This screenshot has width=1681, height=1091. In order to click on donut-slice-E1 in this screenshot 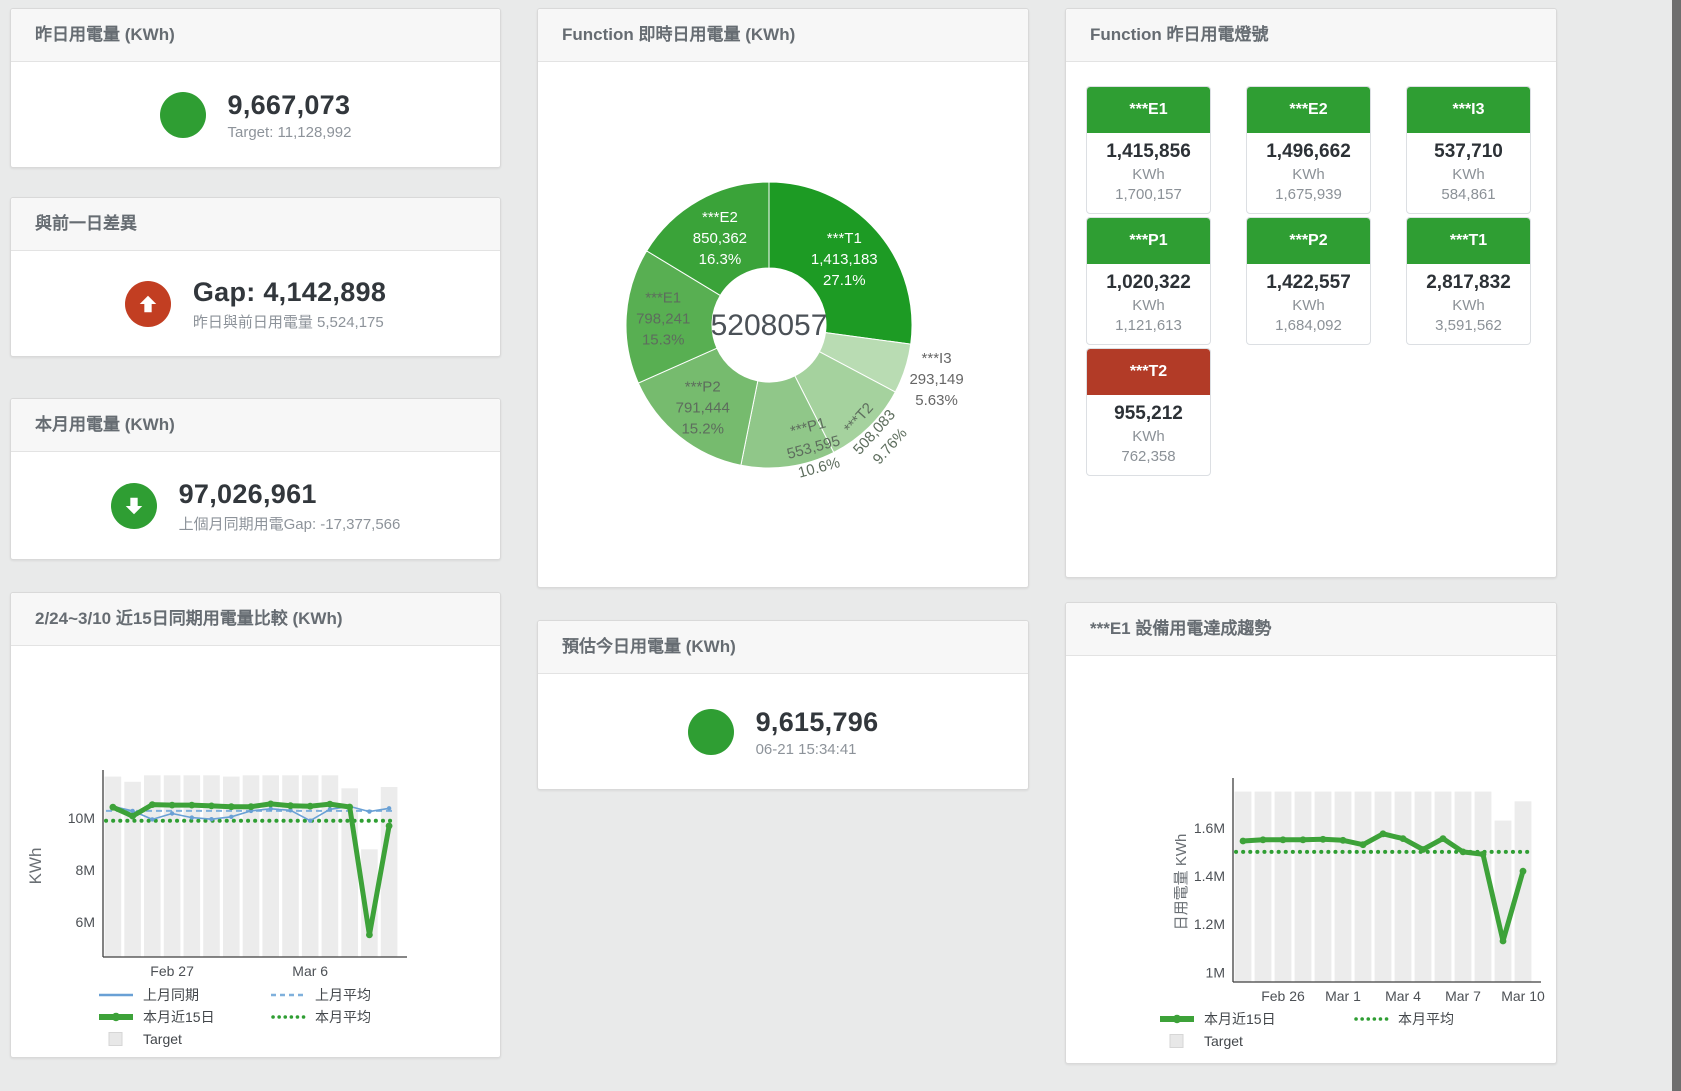, I will do `click(673, 317)`.